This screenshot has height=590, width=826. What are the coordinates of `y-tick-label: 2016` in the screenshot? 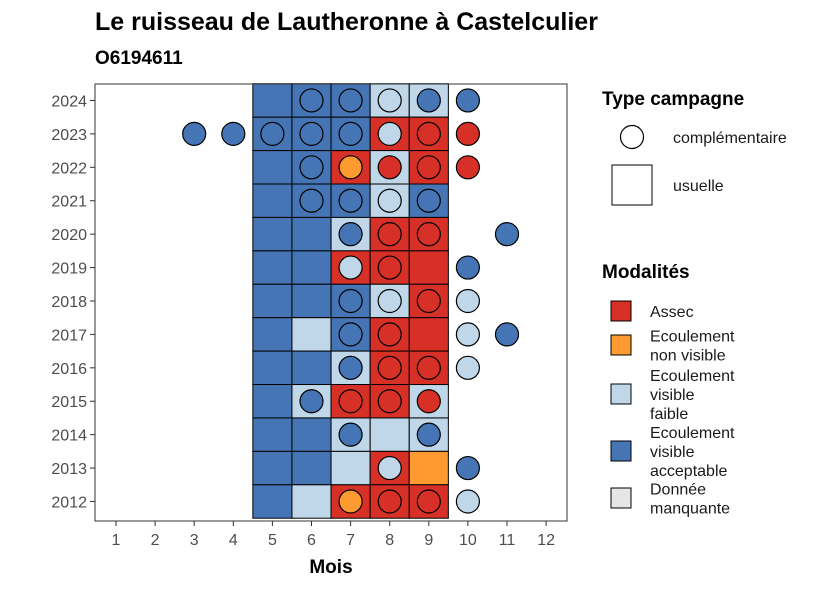 It's located at (69, 369).